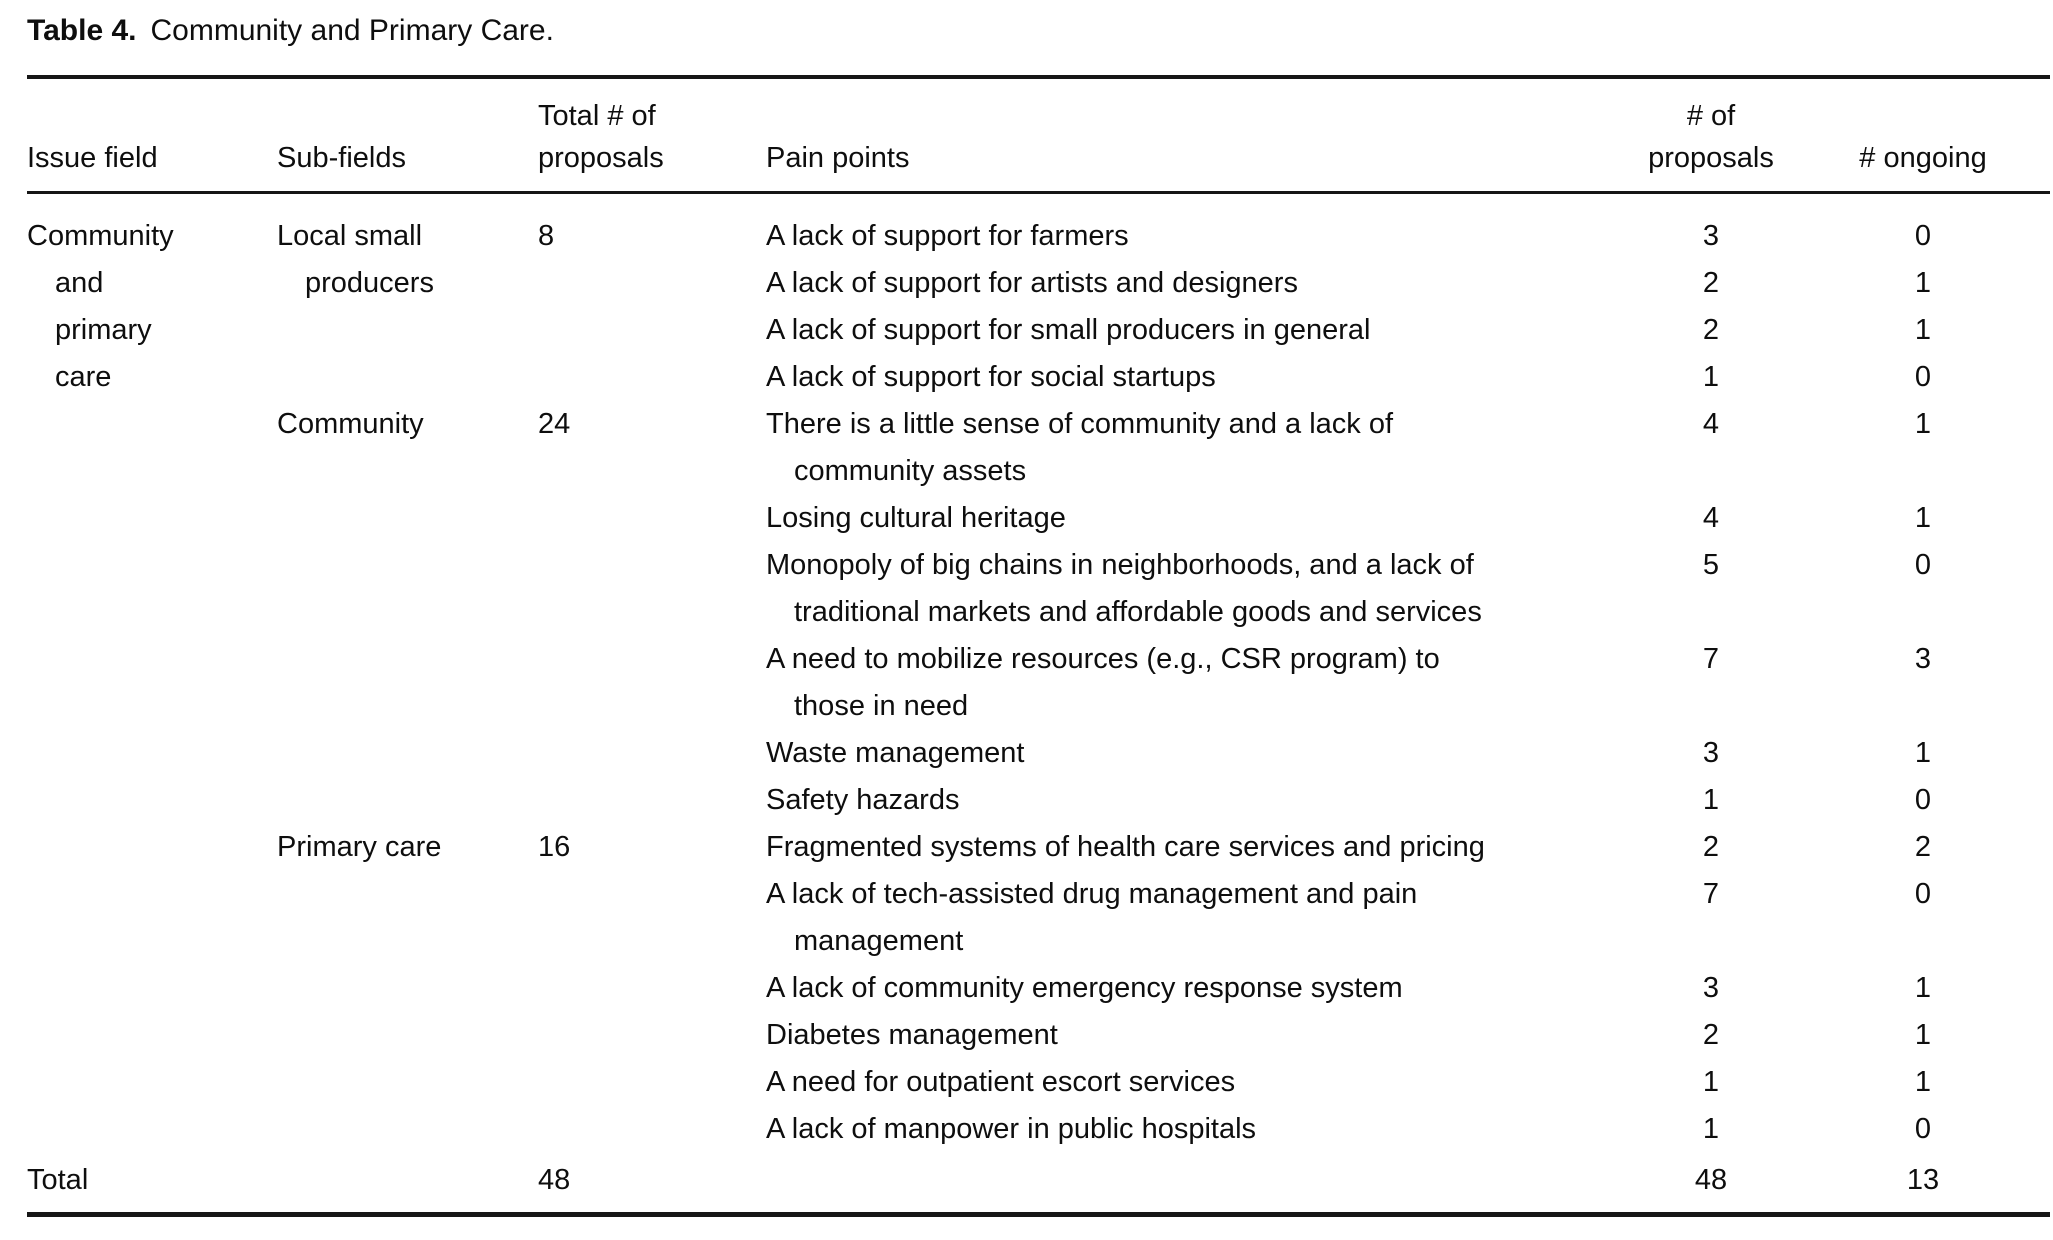 This screenshot has height=1240, width=2053. Describe the element at coordinates (838, 158) in the screenshot. I see `header-pain-points: Pain points` at that location.